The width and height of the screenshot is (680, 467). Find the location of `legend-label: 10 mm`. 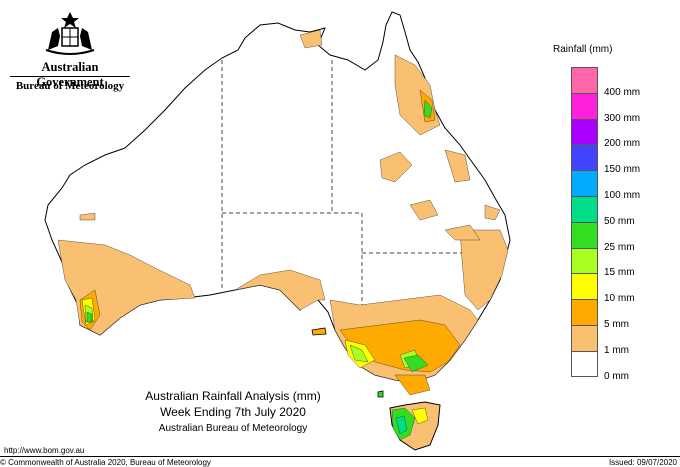

legend-label: 10 mm is located at coordinates (619, 299).